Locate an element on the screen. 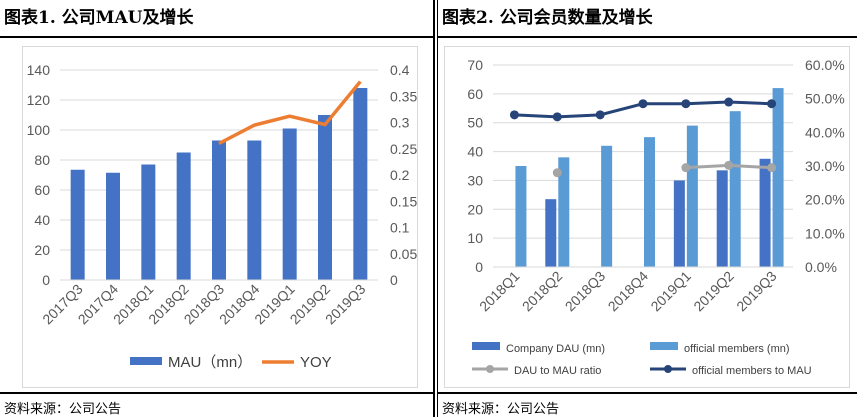 This screenshot has width=857, height=417. legend-label: MAU（mn） is located at coordinates (210, 362).